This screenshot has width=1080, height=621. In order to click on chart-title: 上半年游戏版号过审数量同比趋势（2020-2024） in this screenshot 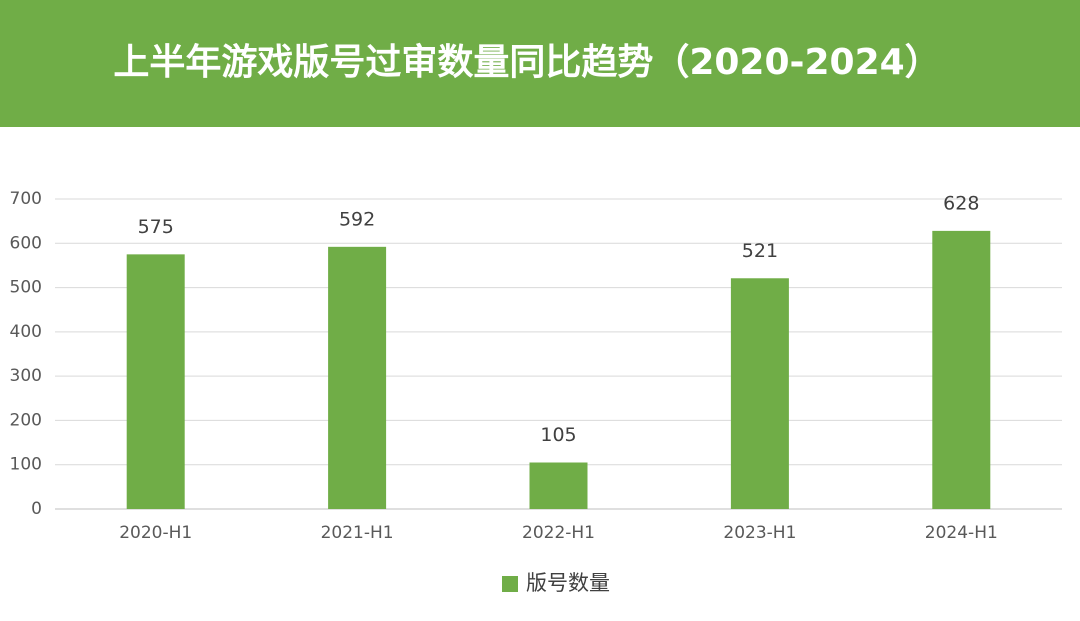, I will do `click(526, 62)`.